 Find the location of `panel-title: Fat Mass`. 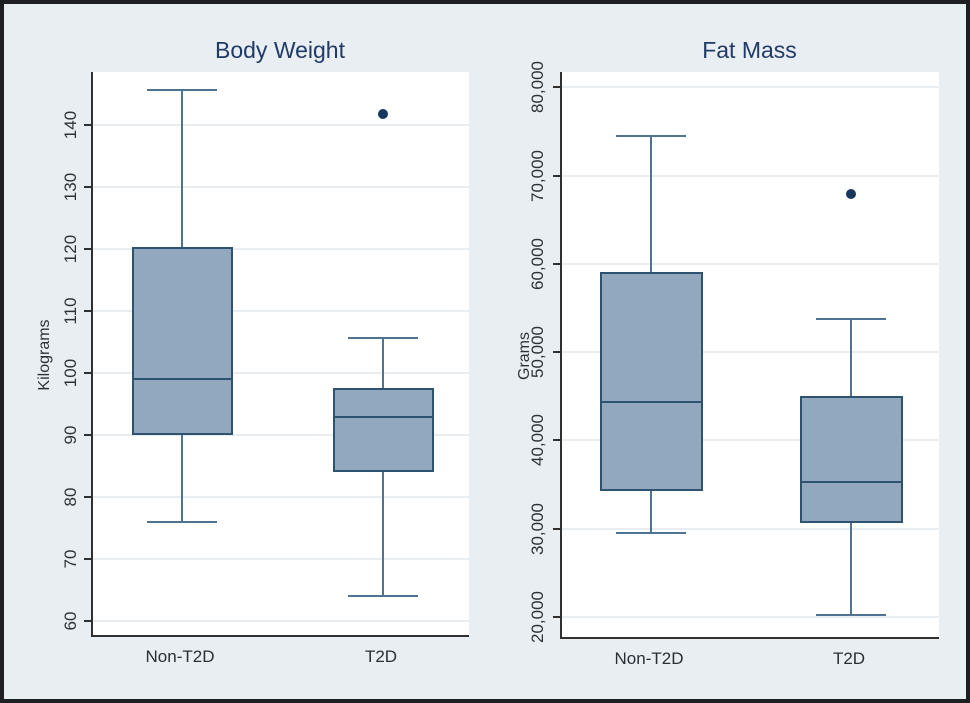

panel-title: Fat Mass is located at coordinates (749, 50).